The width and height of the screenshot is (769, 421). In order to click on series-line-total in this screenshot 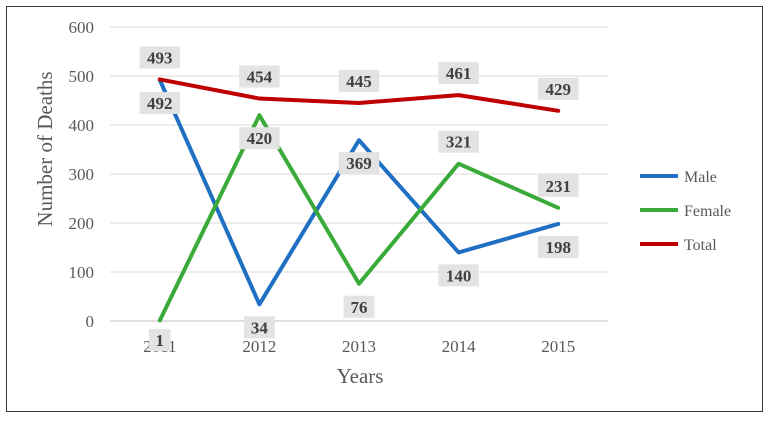, I will do `click(359, 95)`.